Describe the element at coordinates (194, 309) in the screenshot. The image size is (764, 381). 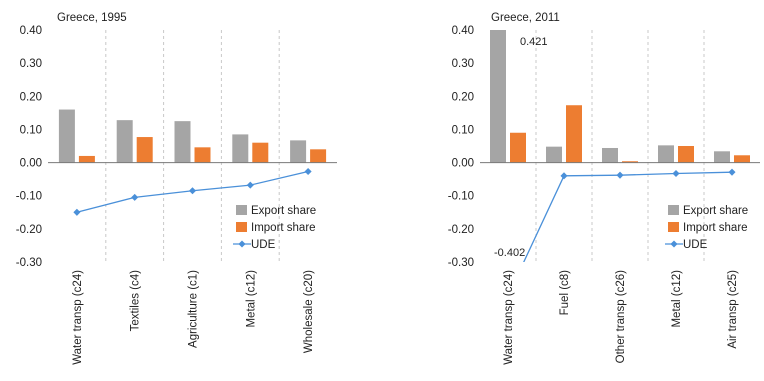
I see `category-label: Agriculture (c1)` at that location.